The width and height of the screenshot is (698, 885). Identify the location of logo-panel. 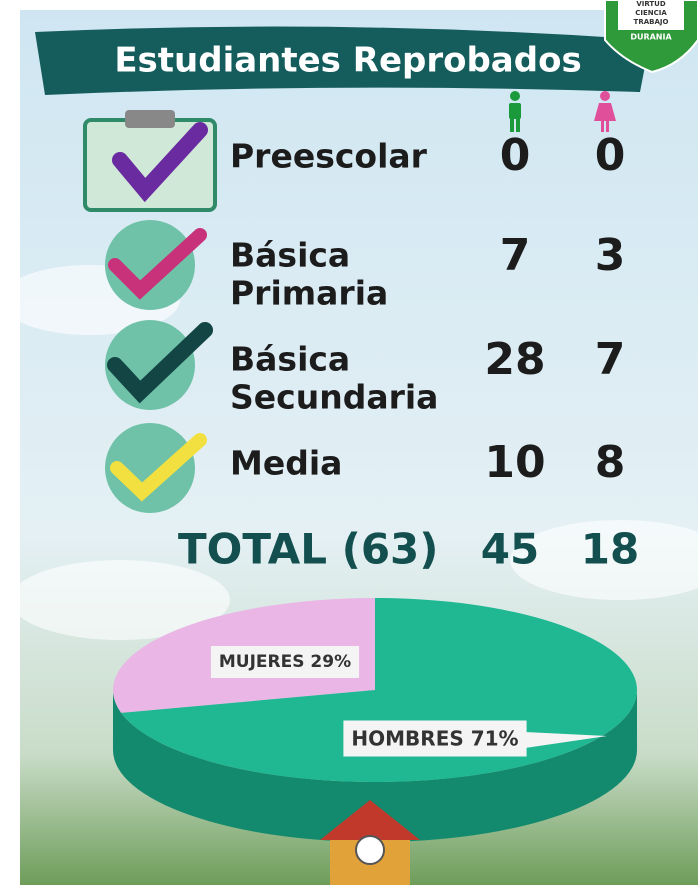
(651, 15).